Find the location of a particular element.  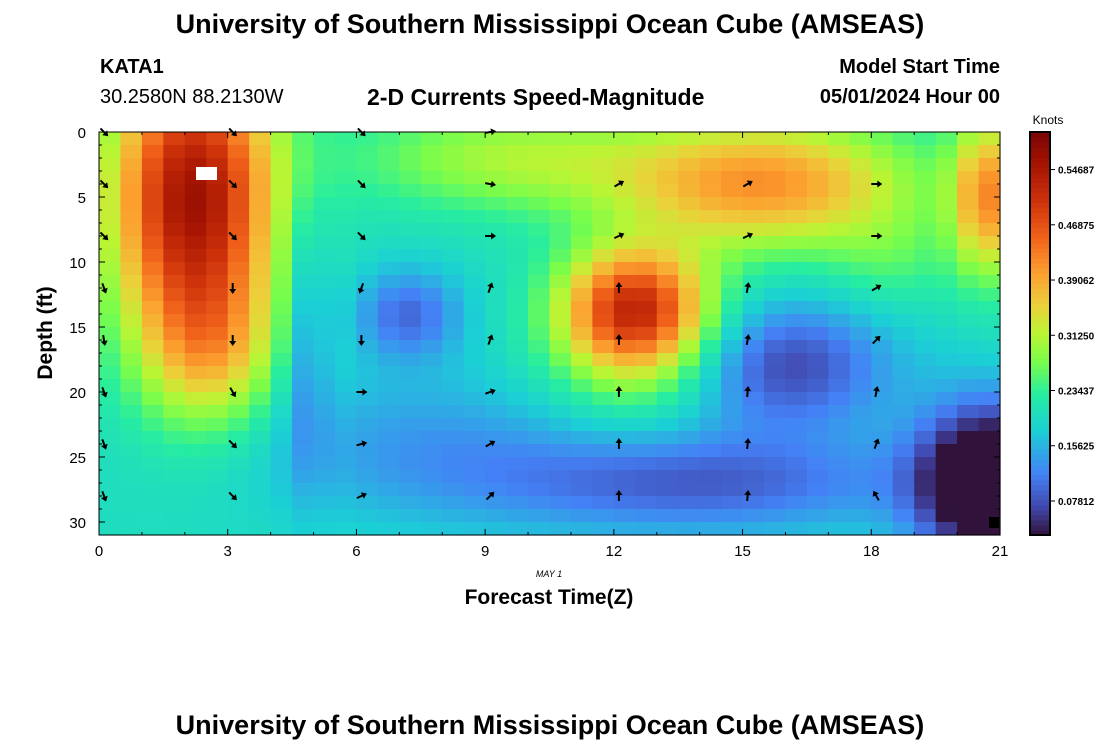

x-tick-label: 9 is located at coordinates (485, 551).